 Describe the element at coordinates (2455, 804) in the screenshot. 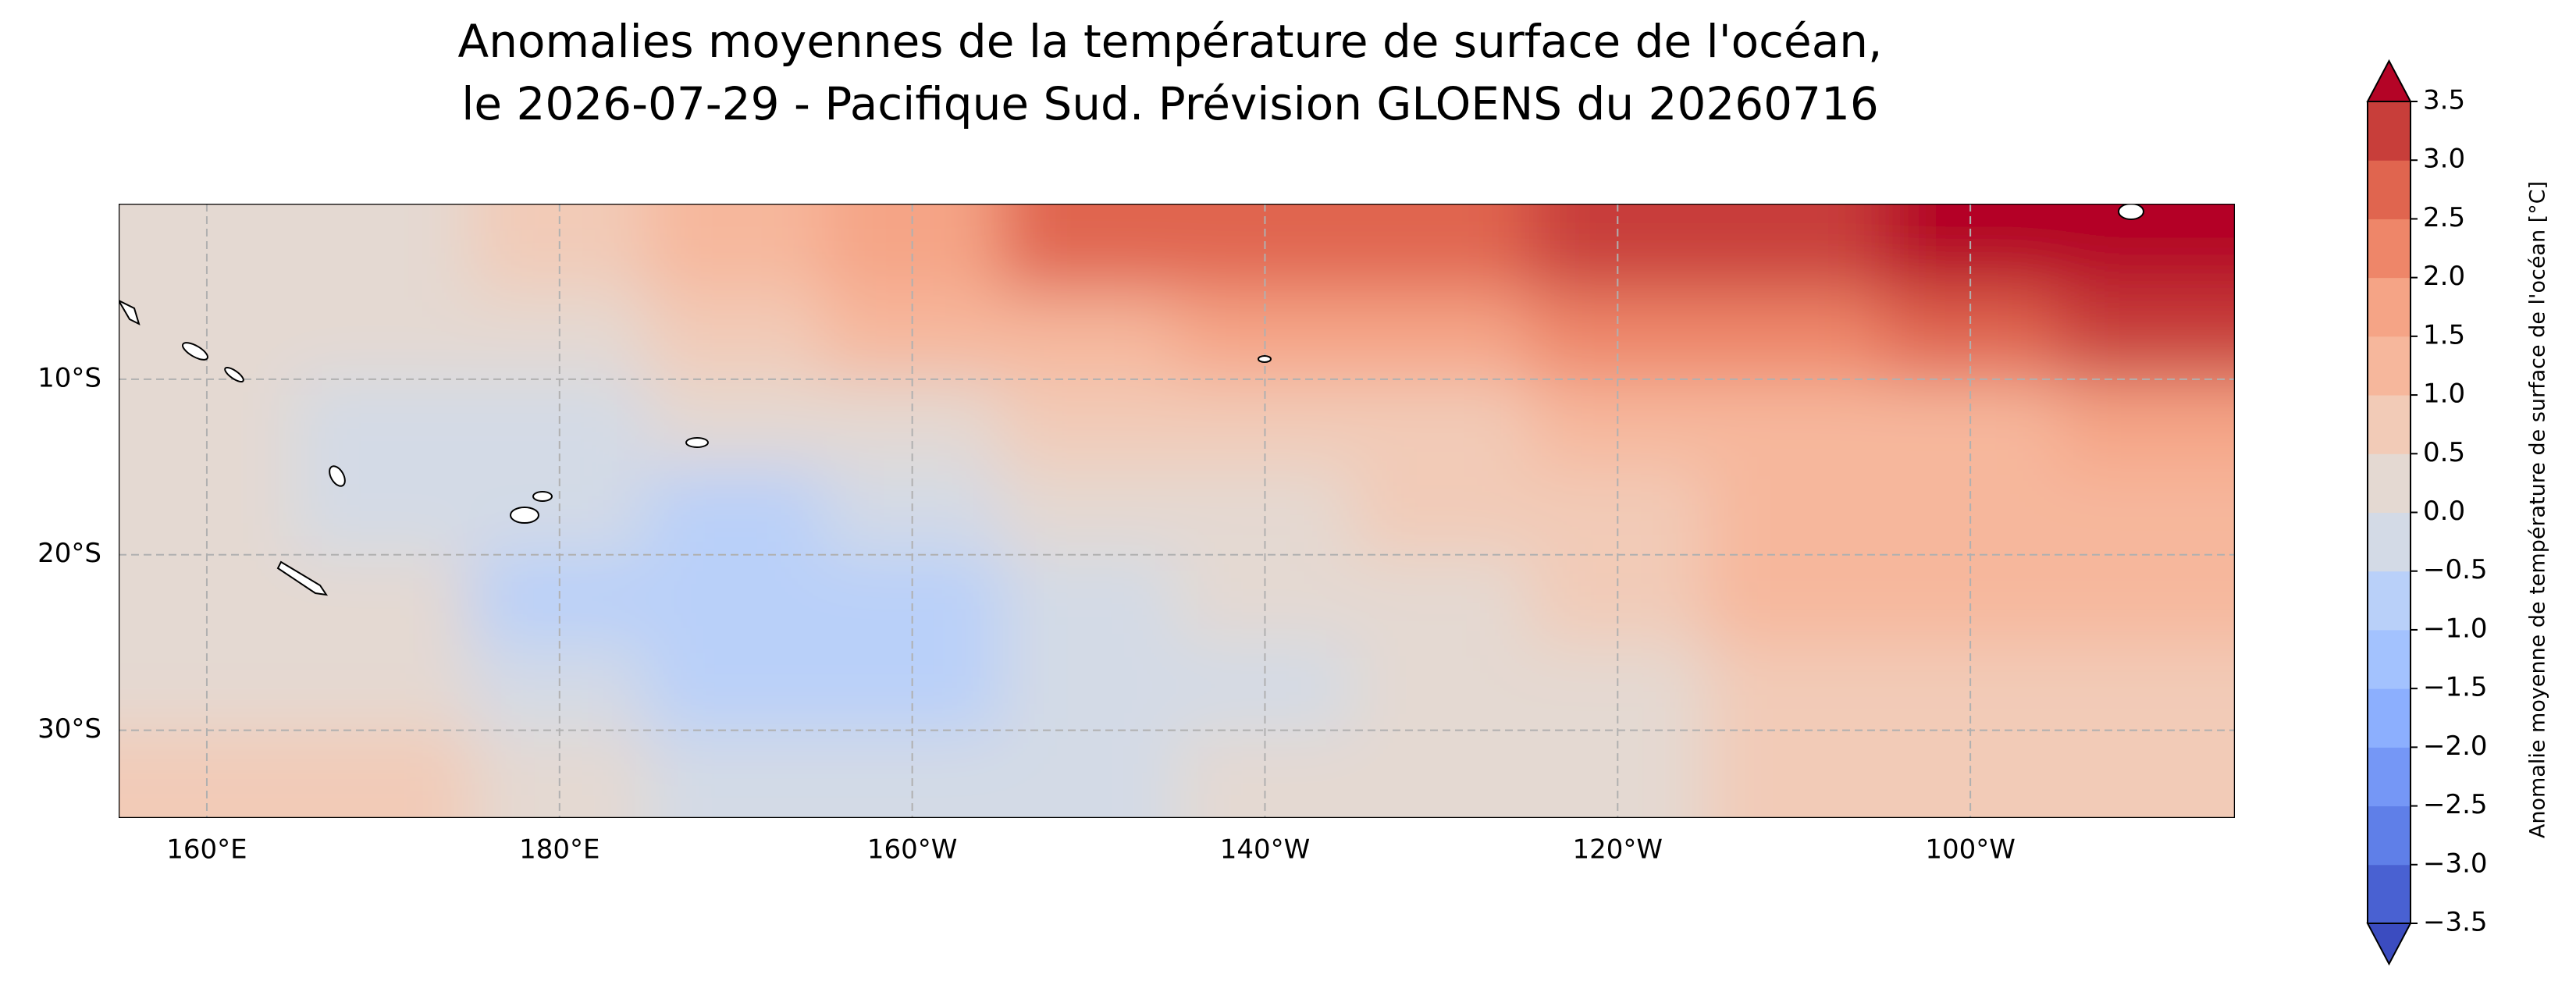

I see `colorbar-tick-label: −2.5` at that location.